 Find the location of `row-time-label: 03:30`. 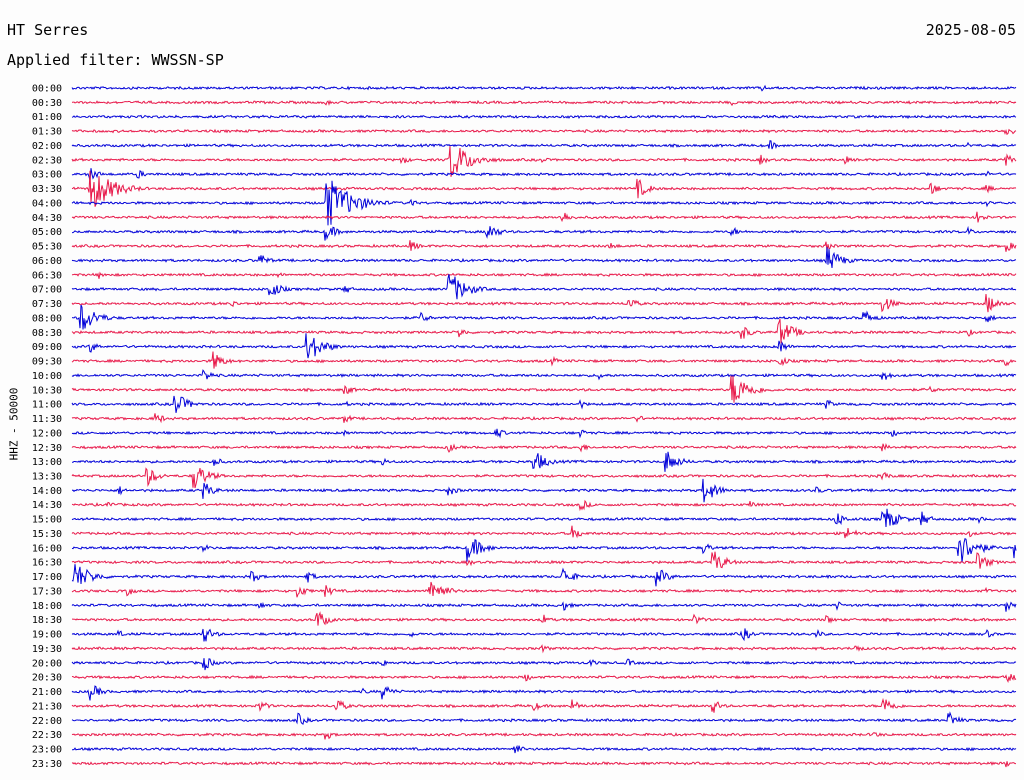

row-time-label: 03:30 is located at coordinates (47, 189).